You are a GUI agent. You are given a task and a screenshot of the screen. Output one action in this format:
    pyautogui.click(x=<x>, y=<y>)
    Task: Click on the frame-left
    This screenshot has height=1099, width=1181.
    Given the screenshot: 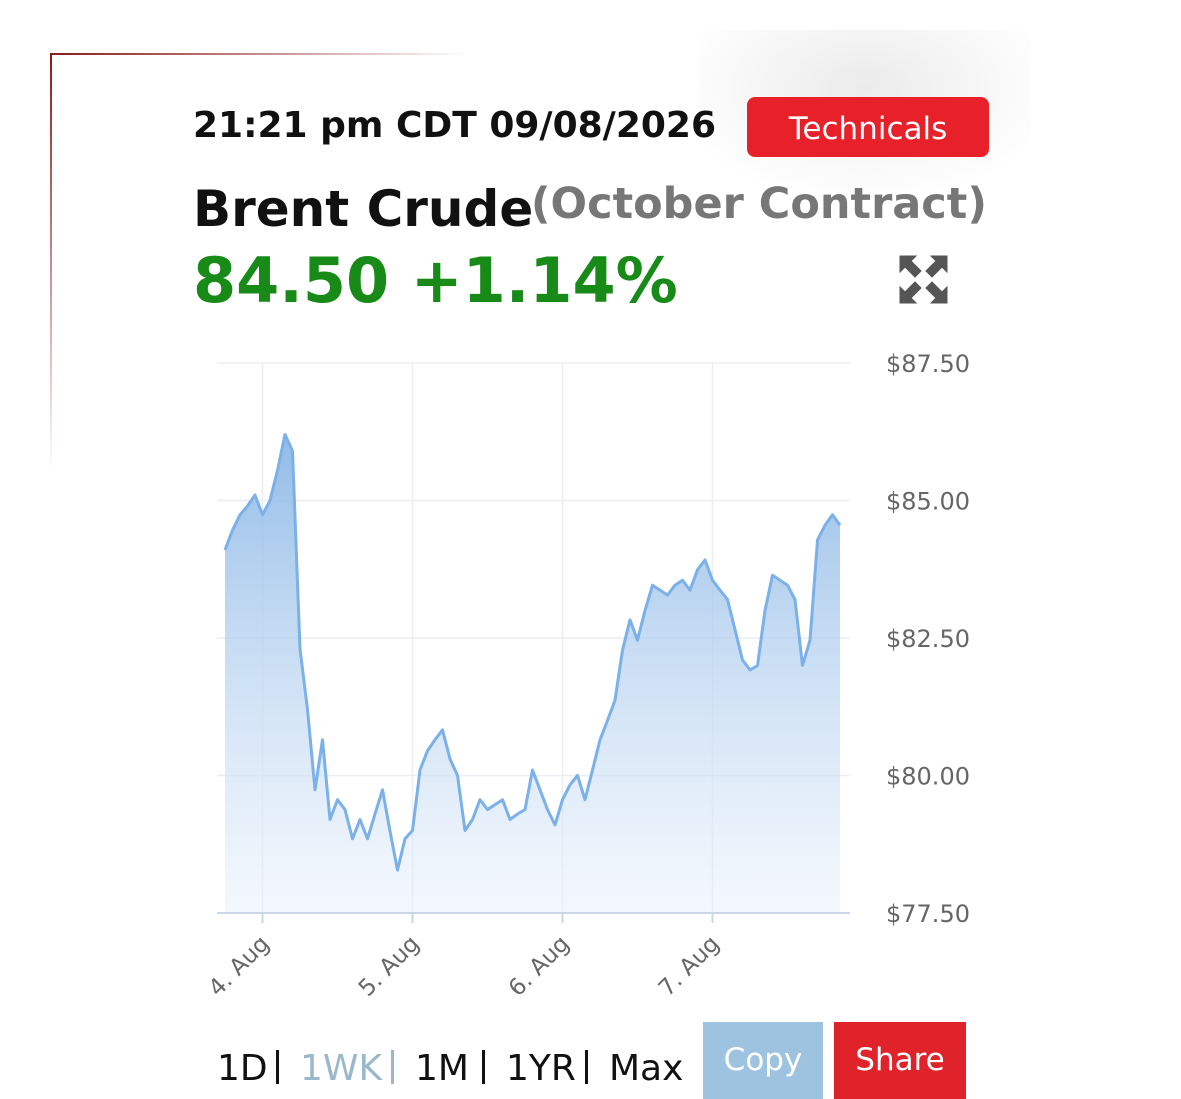 What is the action you would take?
    pyautogui.click(x=51, y=263)
    